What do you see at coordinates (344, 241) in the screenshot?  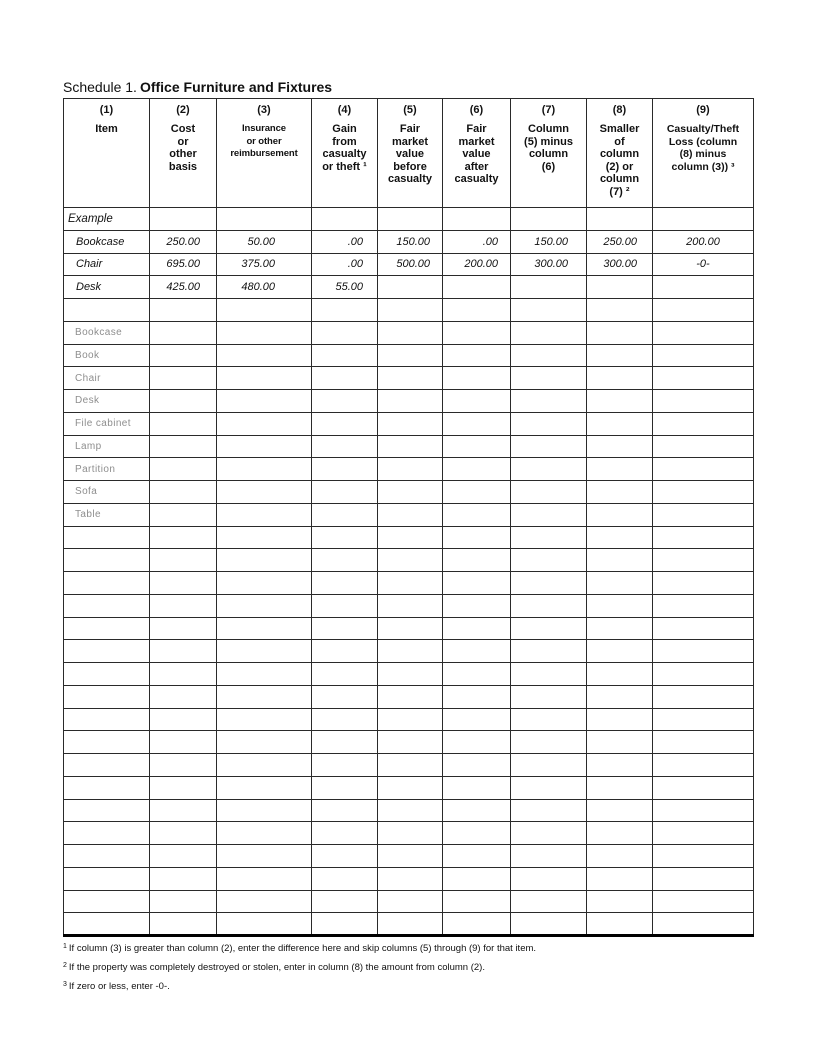 I see `value-cell: .00` at bounding box center [344, 241].